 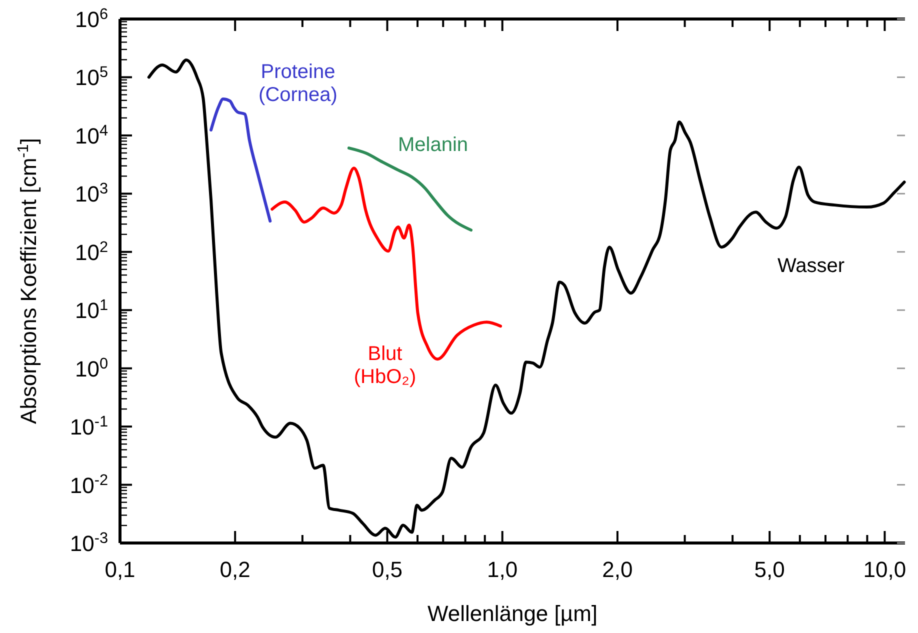 I want to click on y-tick-label: 10$^{-3}$, so click(x=89, y=543).